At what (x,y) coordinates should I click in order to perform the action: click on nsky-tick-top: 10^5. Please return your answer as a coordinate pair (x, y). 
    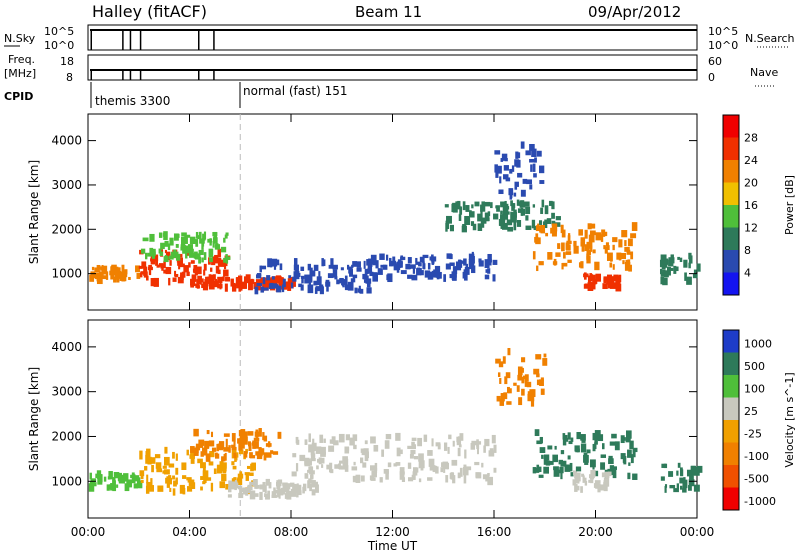
    Looking at the image, I should click on (59, 31).